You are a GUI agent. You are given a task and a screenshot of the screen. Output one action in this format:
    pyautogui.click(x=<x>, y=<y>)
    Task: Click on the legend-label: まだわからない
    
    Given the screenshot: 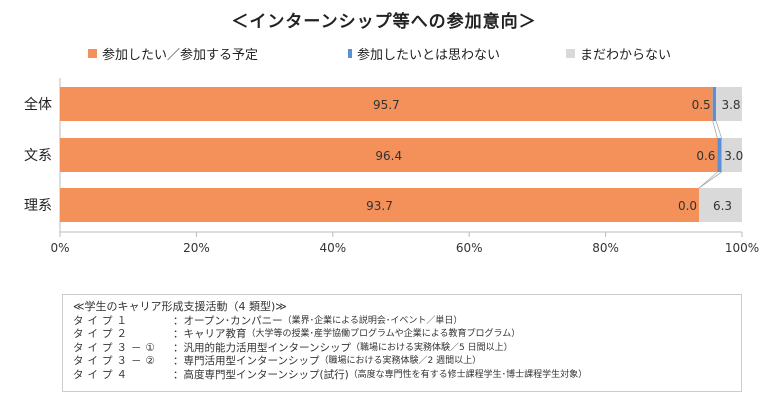 What is the action you would take?
    pyautogui.click(x=626, y=55)
    